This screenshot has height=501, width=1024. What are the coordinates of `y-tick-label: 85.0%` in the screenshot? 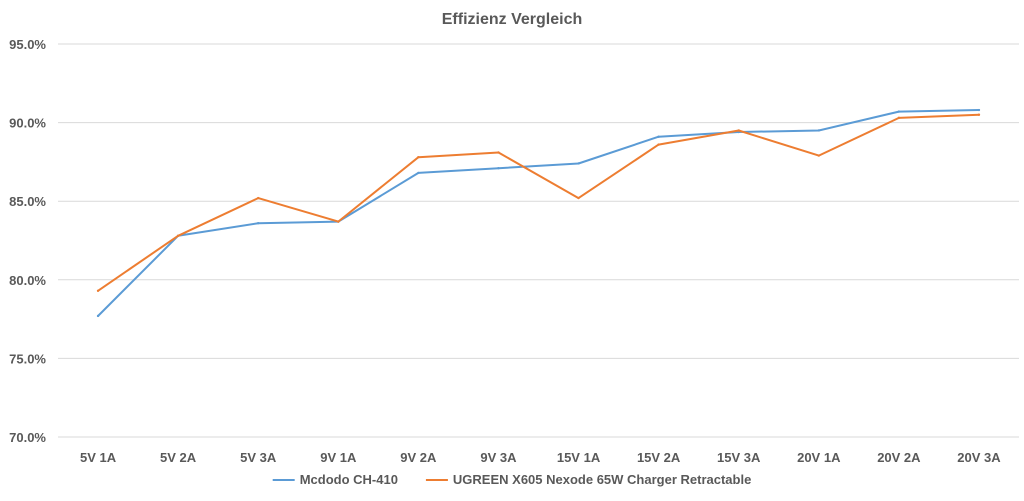 It's located at (27, 201).